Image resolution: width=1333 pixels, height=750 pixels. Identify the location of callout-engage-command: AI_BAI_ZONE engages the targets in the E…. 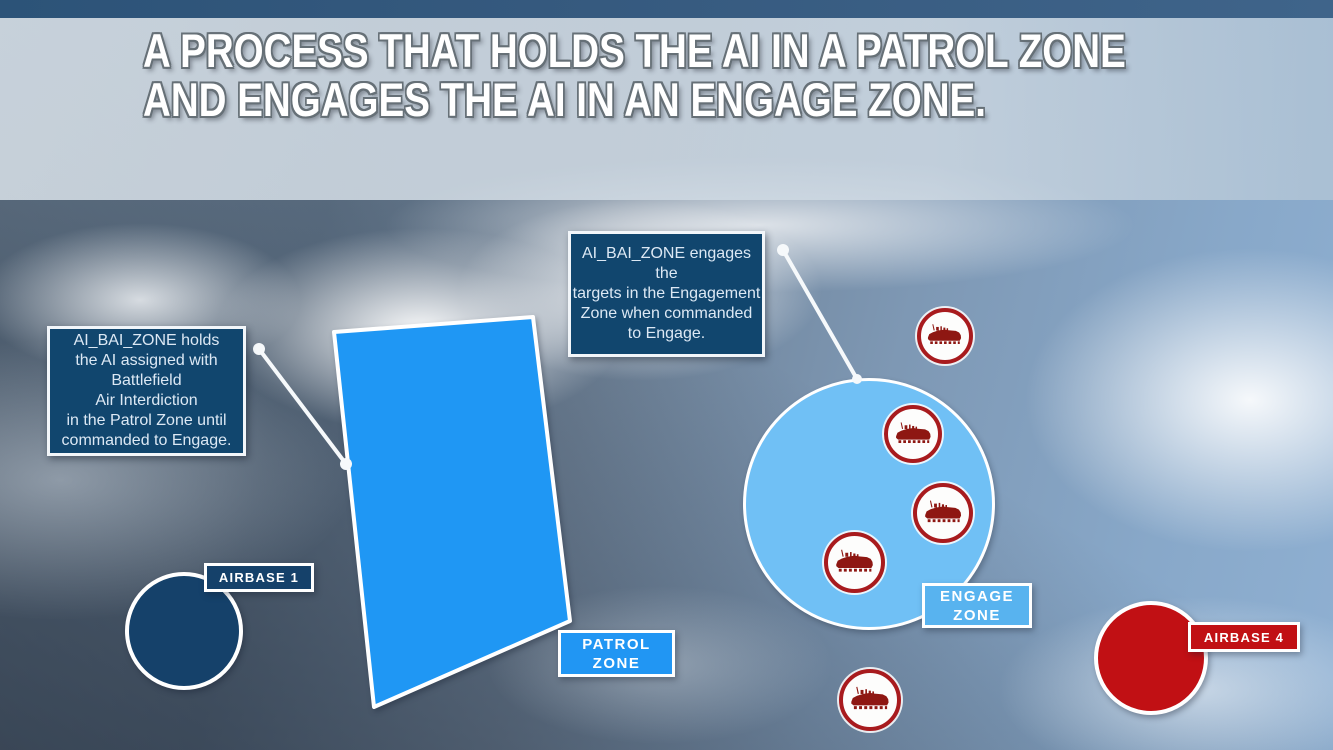
(666, 294).